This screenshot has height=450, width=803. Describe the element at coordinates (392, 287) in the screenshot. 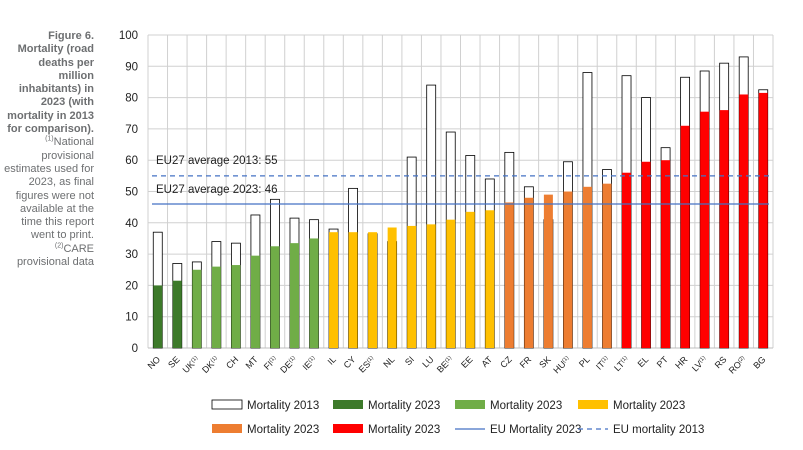

I see `bar-2023-nl` at that location.